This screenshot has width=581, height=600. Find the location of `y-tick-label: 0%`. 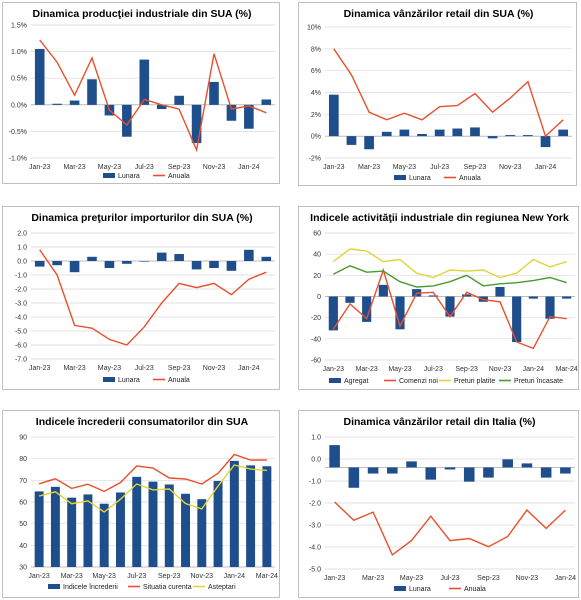

y-tick-label: 0% is located at coordinates (316, 137).